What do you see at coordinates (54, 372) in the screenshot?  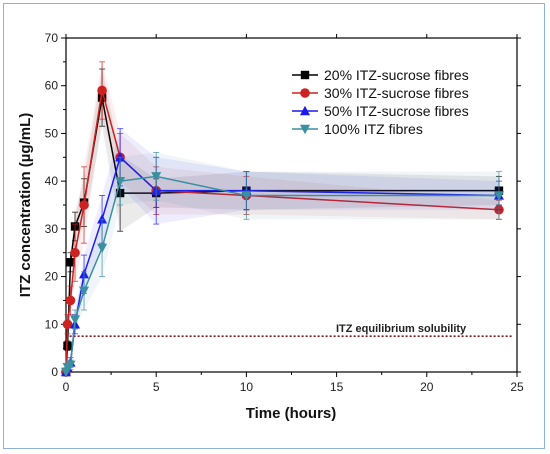 I see `y-tick-label-0: 0` at bounding box center [54, 372].